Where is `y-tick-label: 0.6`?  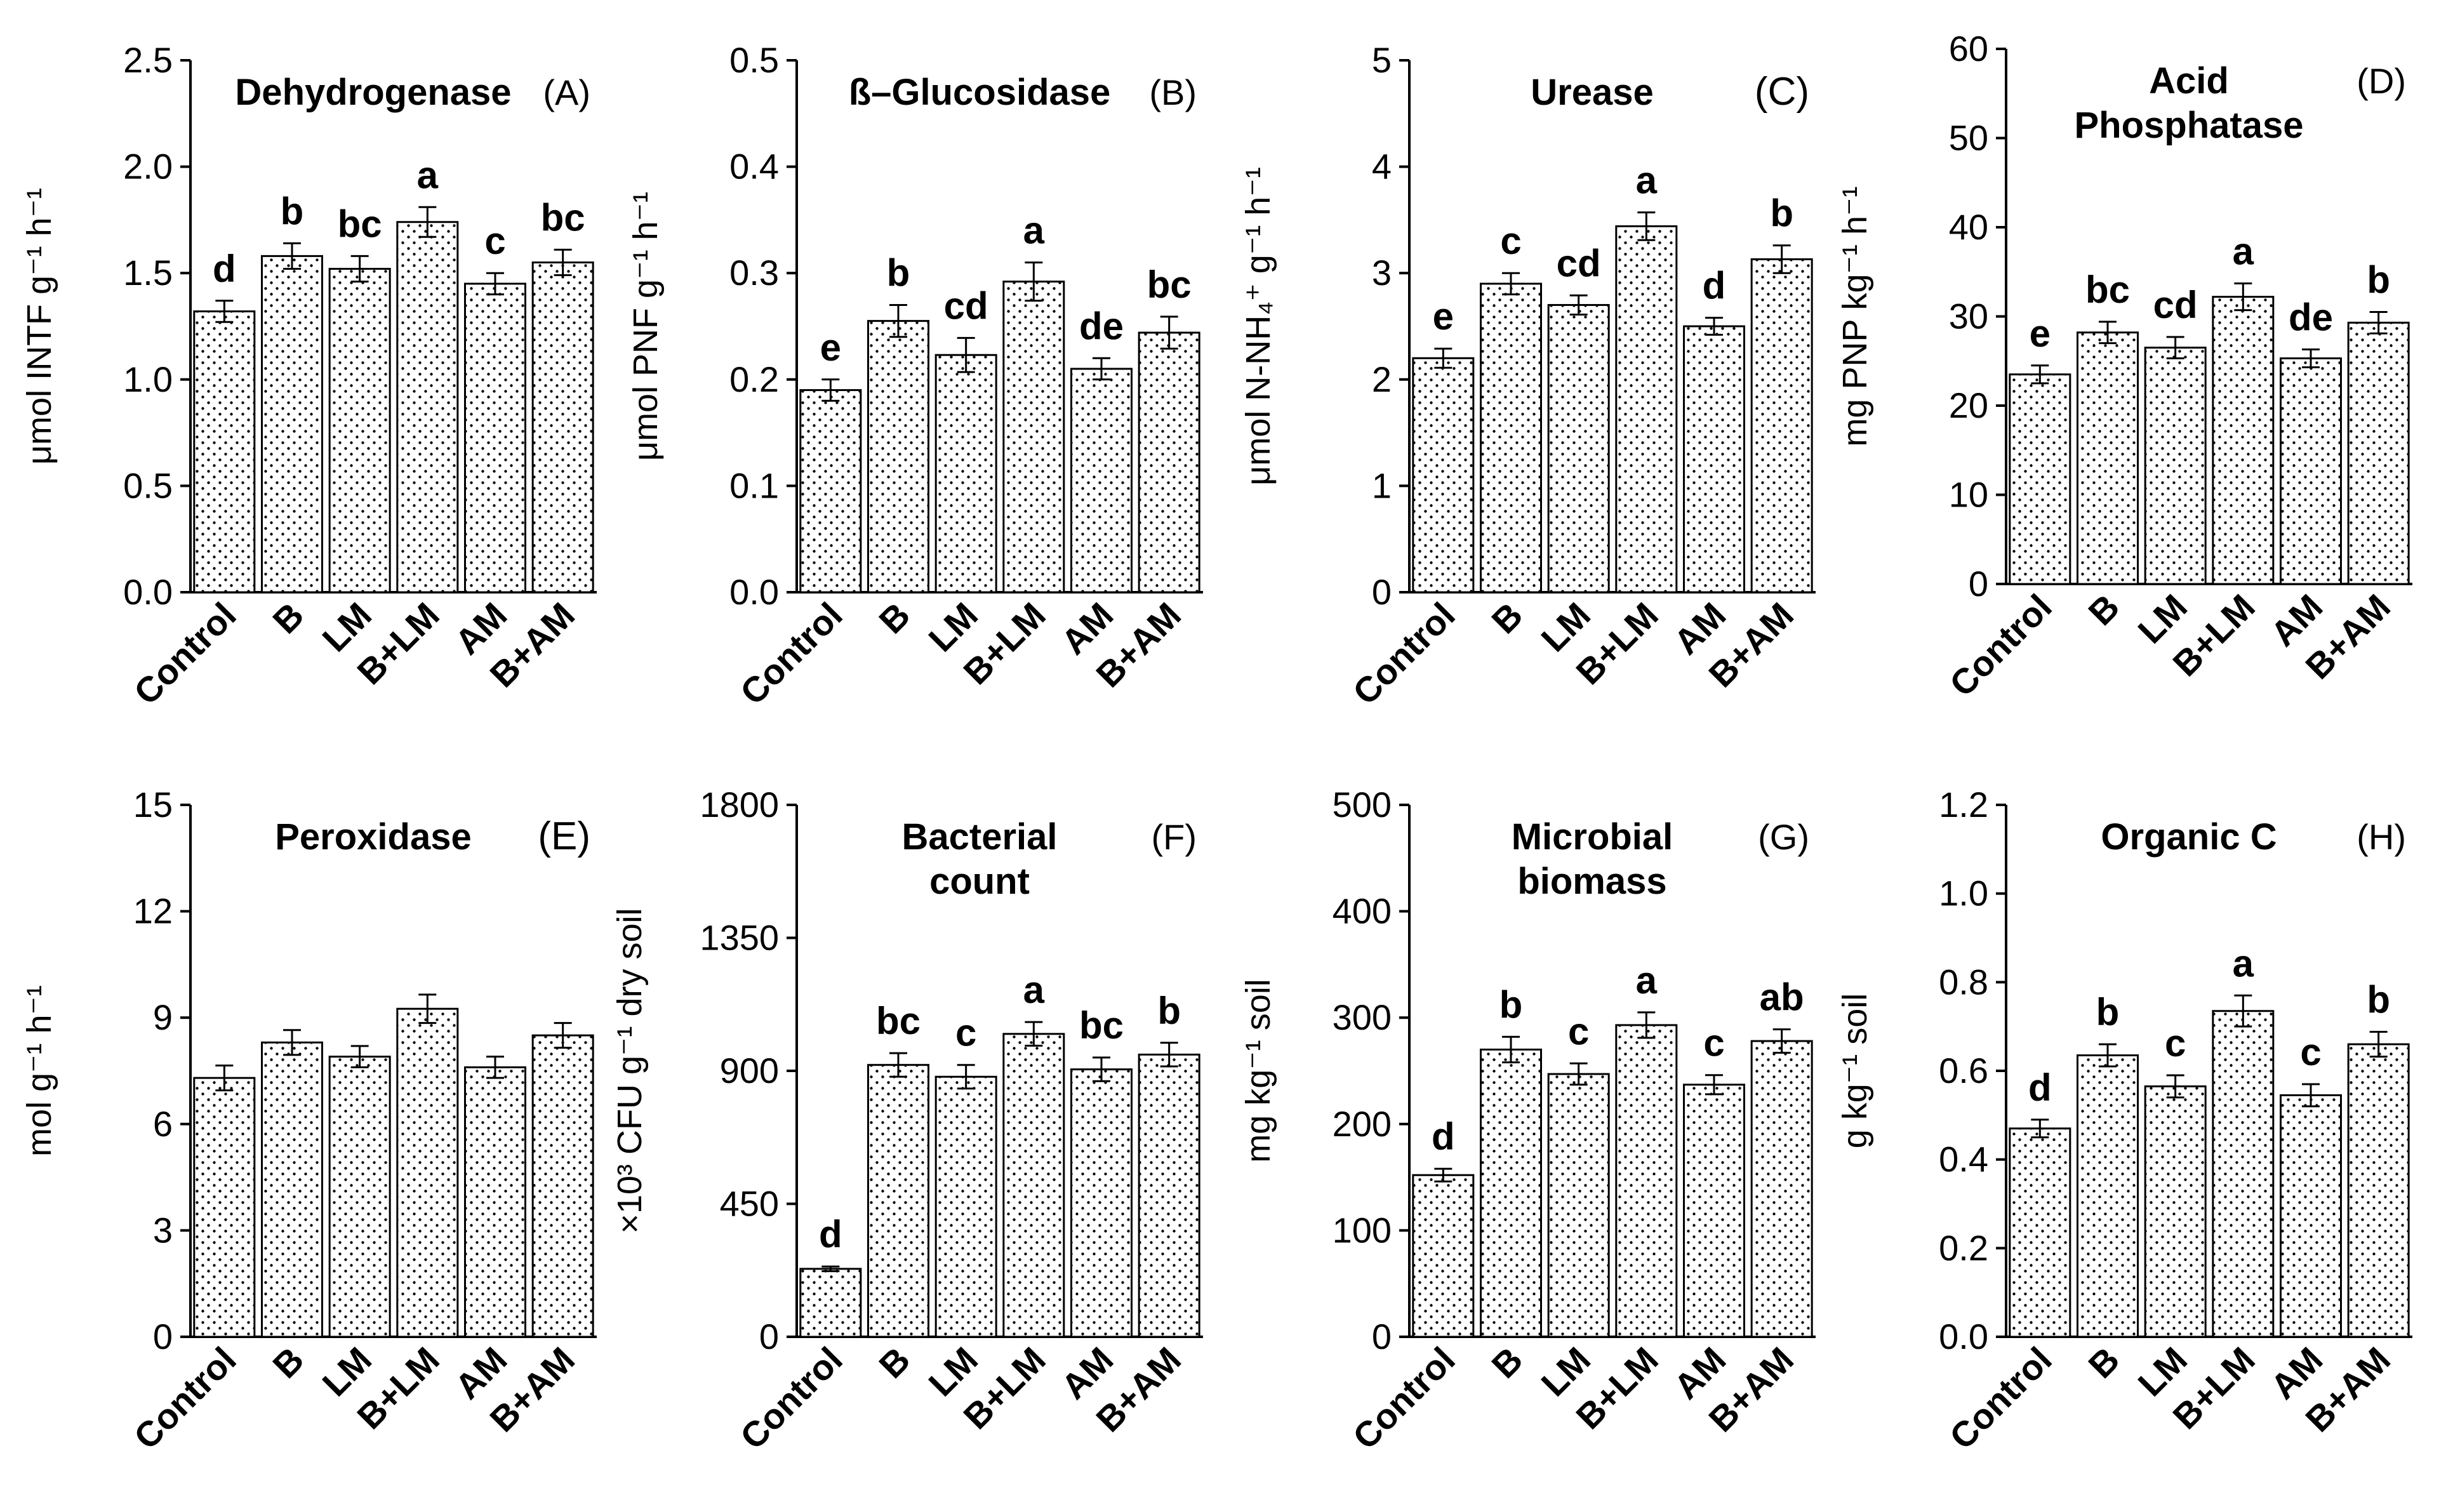 y-tick-label: 0.6 is located at coordinates (1963, 1071).